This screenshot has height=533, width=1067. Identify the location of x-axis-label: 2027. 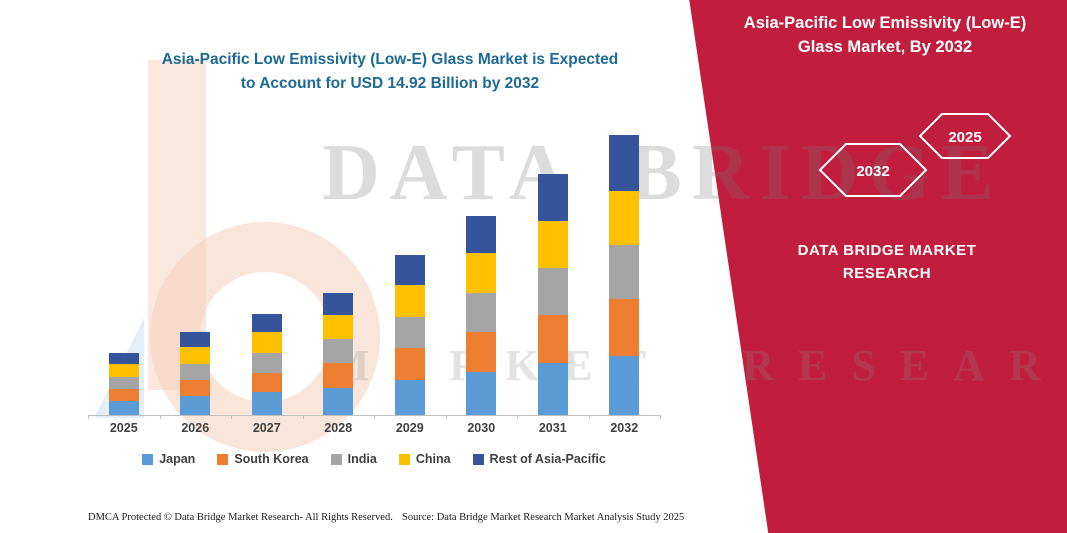
(266, 428).